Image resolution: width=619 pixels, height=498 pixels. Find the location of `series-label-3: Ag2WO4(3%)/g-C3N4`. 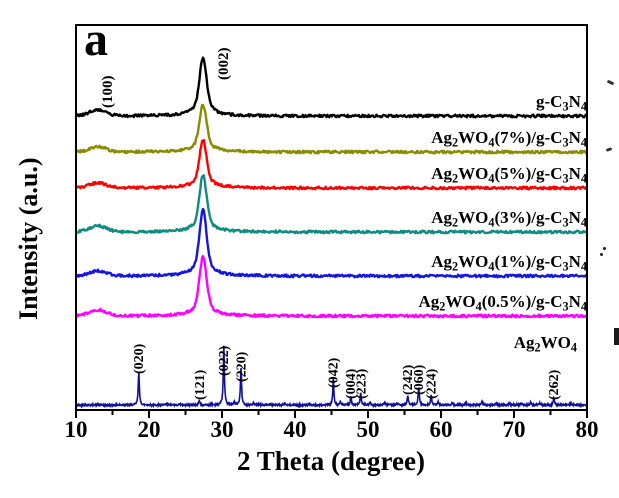

series-label-3: Ag2WO4(3%)/g-C3N4 is located at coordinates (509, 219).